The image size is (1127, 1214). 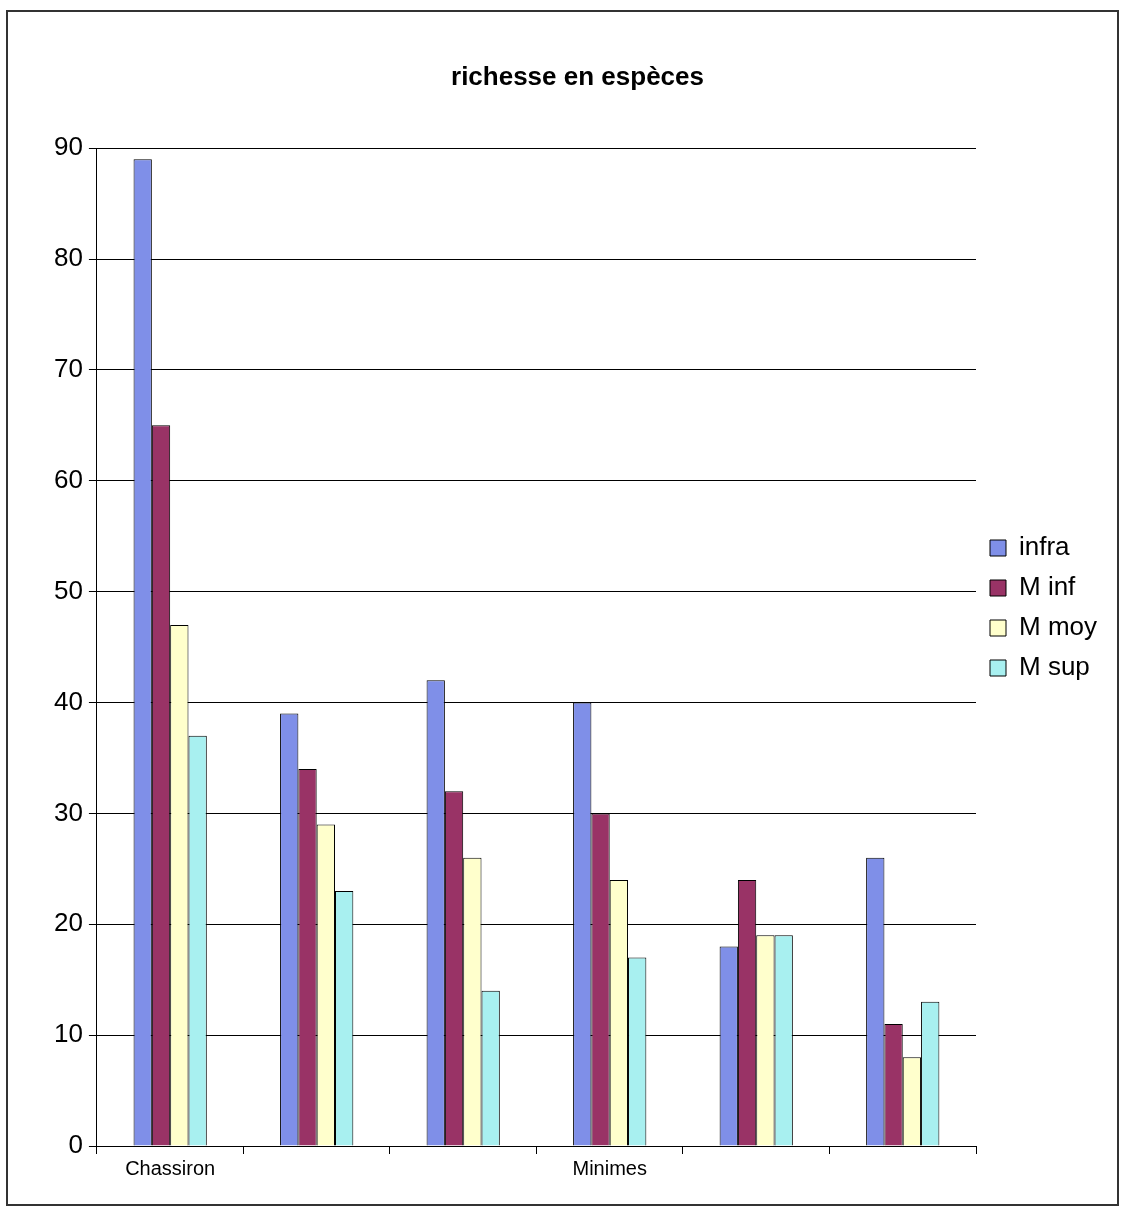 I want to click on y-tick-label: 20, so click(x=68, y=922).